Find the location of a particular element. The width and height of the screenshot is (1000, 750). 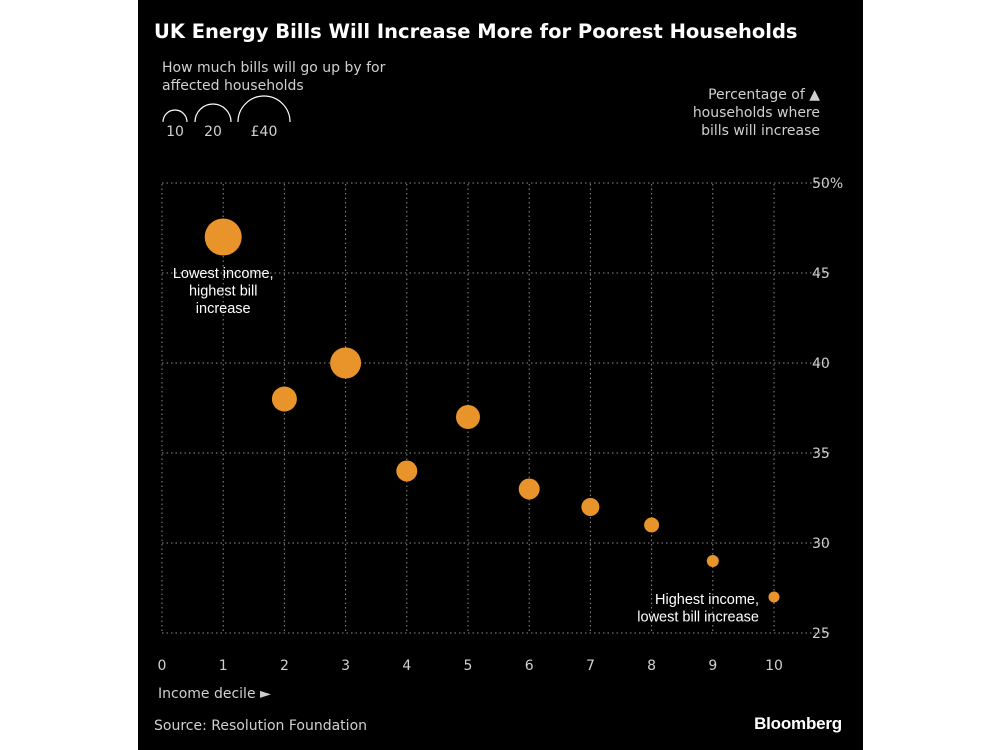

x-tick-label: 10 is located at coordinates (774, 666).